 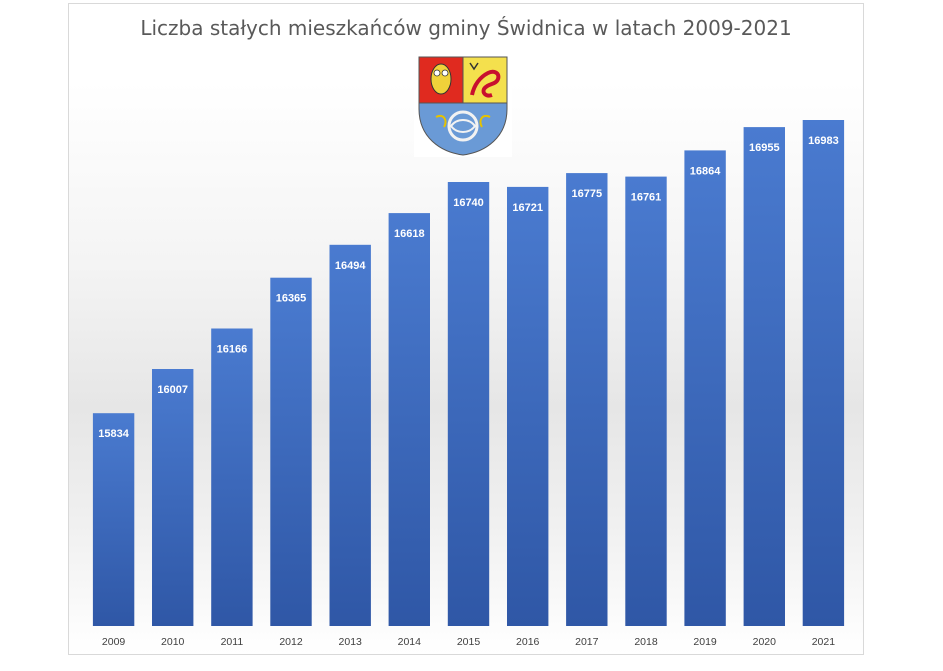 What do you see at coordinates (232, 350) in the screenshot?
I see `data-label-2011: 16166` at bounding box center [232, 350].